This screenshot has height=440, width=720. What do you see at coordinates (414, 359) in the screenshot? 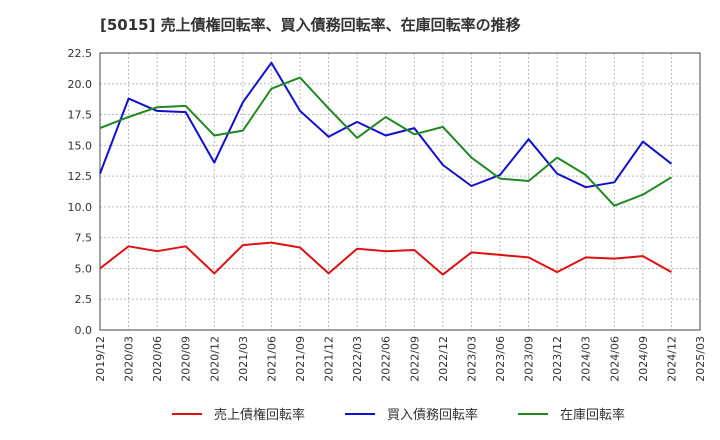
I see `x-tick-label: 2022/09` at bounding box center [414, 359].